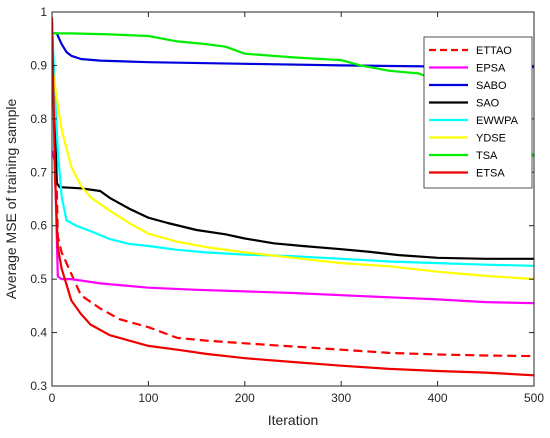 The image size is (550, 438). I want to click on x-axis-label: Iteration, so click(293, 420).